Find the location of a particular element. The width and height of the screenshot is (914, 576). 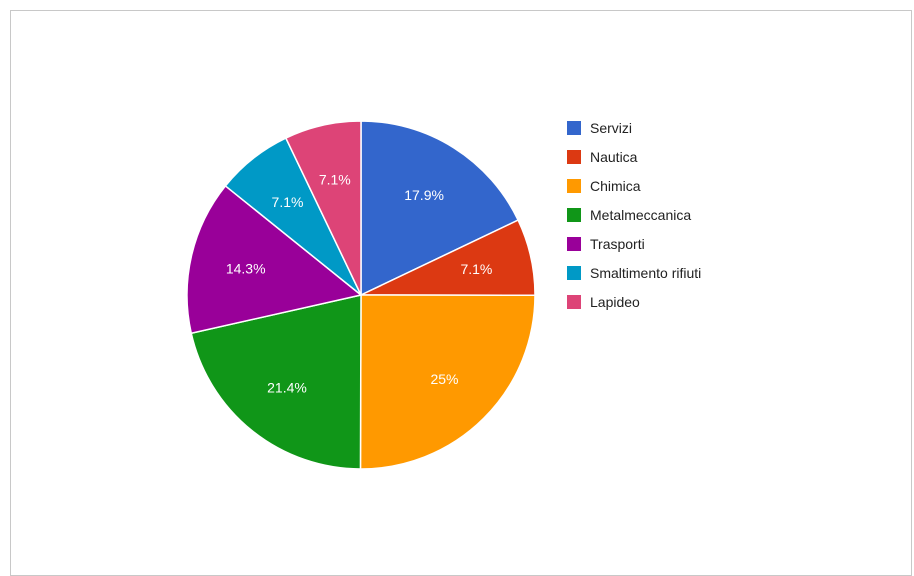

legend-label-smaltimento-rifiuti: Smaltimento rifiuti is located at coordinates (645, 273).